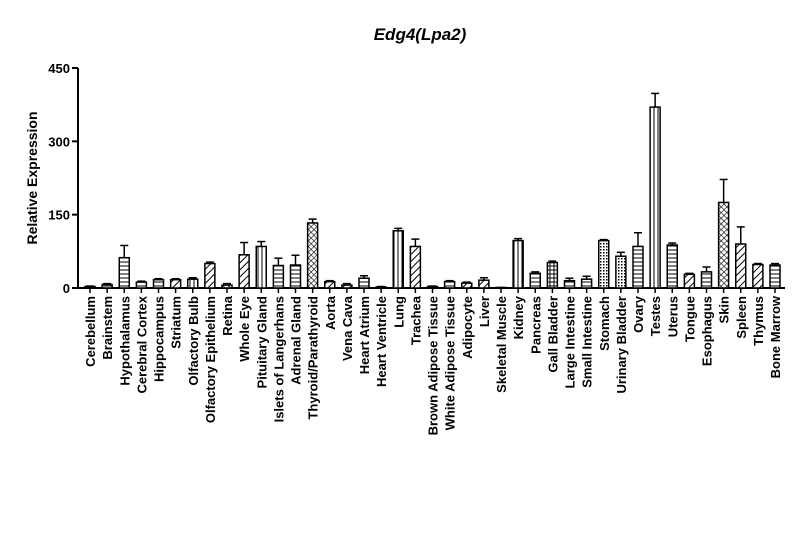 This screenshot has height=533, width=800. Describe the element at coordinates (59, 141) in the screenshot. I see `y-tick-label: 300` at that location.